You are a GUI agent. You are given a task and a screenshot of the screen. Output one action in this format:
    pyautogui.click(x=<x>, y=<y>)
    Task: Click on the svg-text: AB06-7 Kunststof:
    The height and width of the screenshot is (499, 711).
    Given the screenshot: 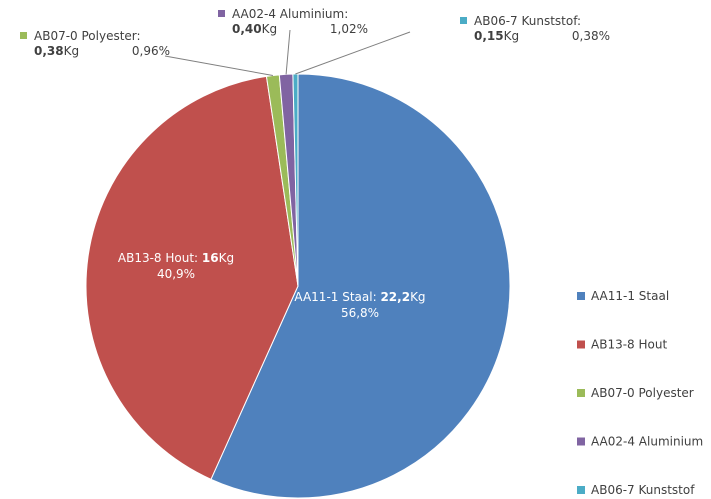 What is the action you would take?
    pyautogui.click(x=527, y=21)
    